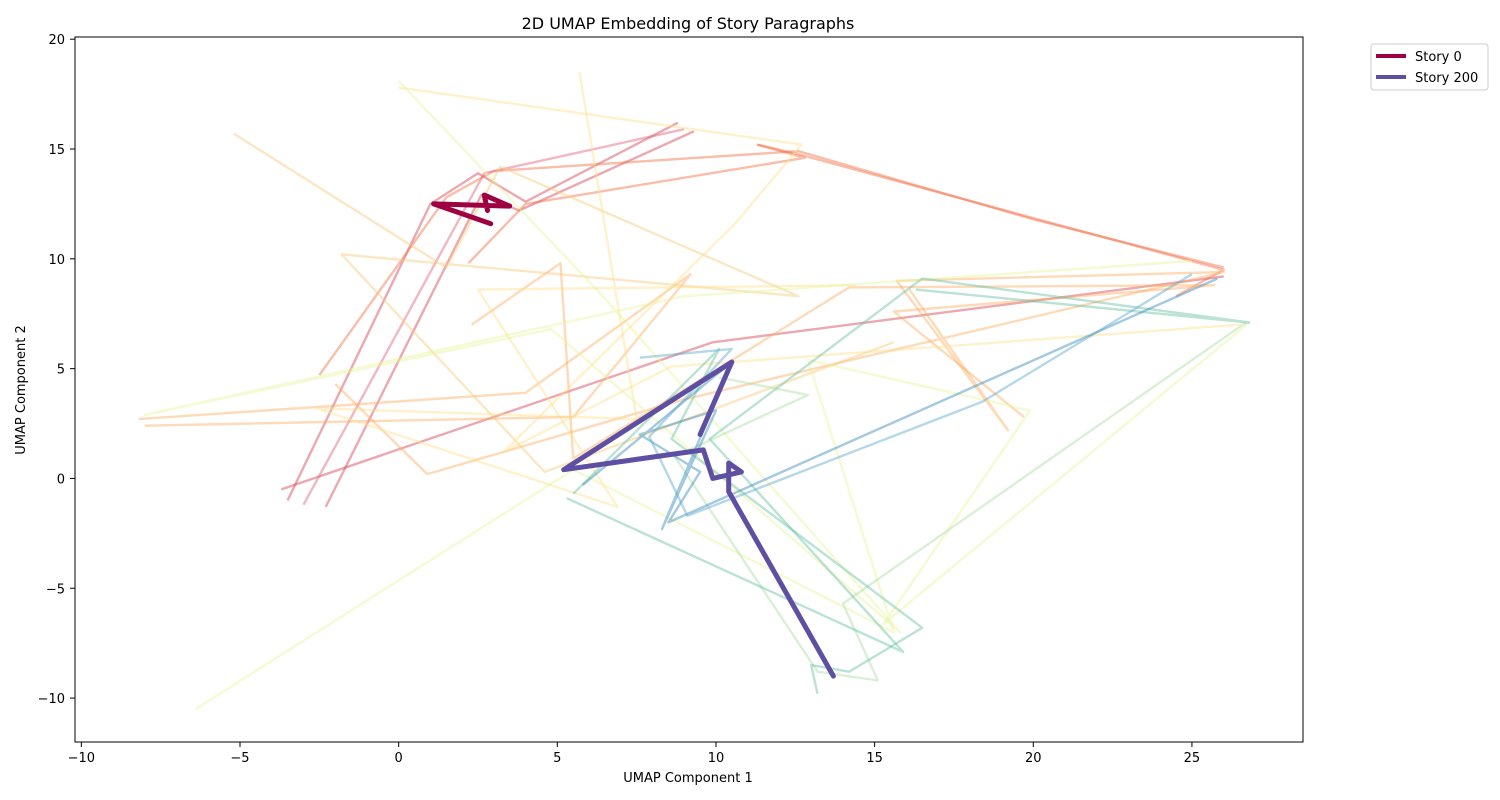  I want to click on x-axis: −10 −5 0 5 10 15 20 25, so click(634, 754).